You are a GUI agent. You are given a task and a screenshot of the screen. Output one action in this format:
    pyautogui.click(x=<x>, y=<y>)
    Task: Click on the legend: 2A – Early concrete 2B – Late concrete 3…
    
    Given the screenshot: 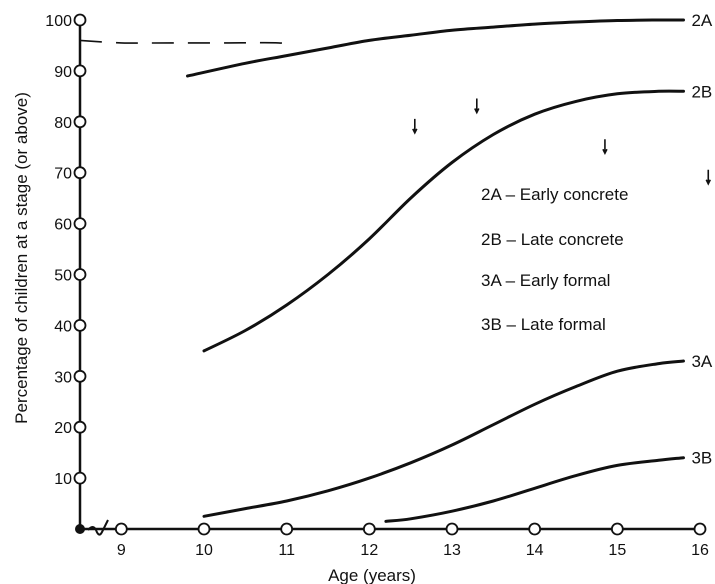 What is the action you would take?
    pyautogui.click(x=554, y=259)
    